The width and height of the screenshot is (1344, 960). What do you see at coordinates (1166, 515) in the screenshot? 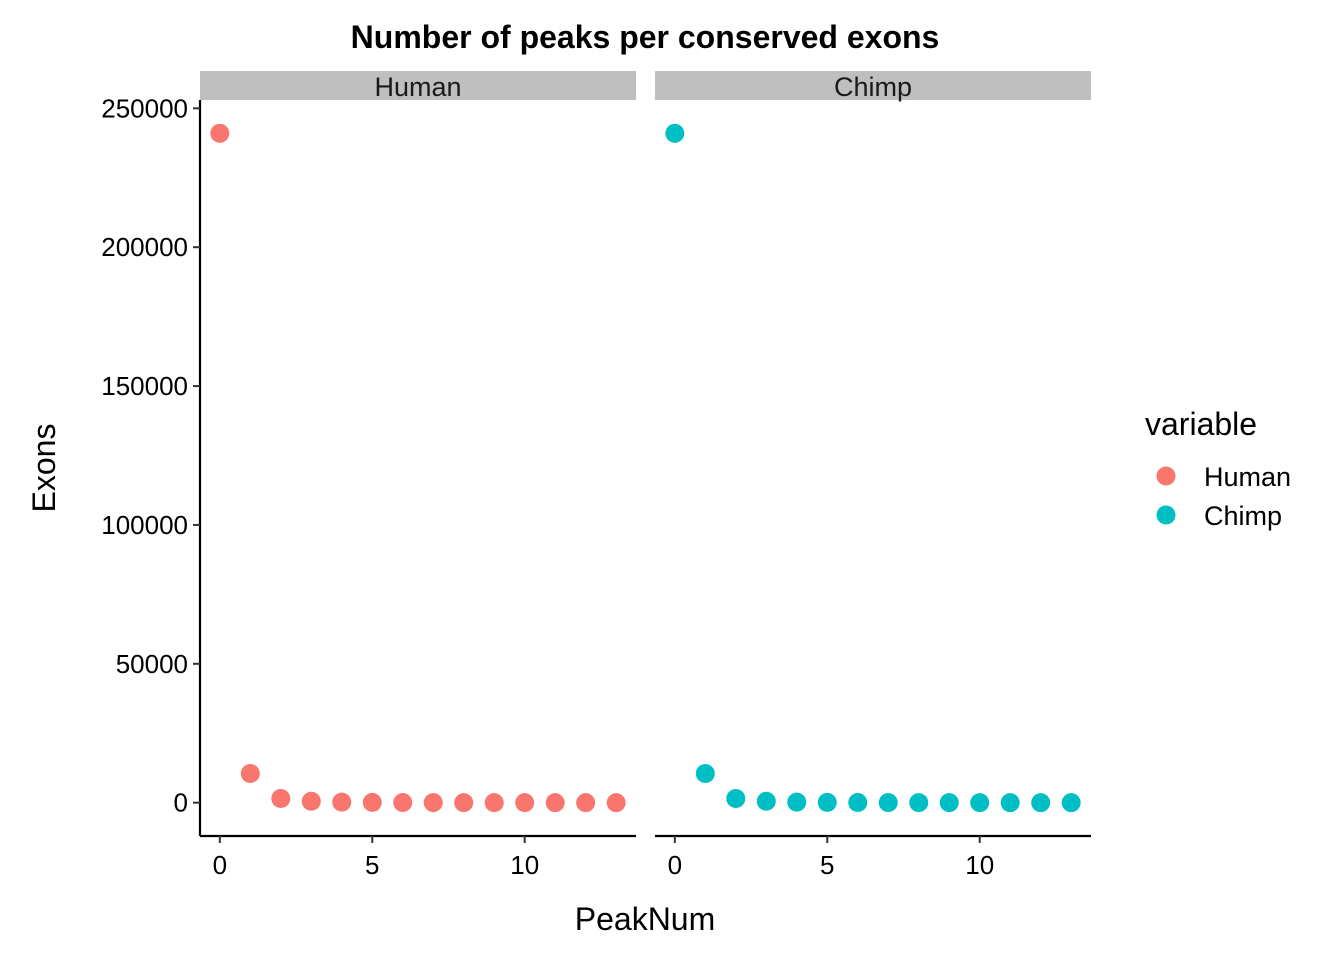
I see `legend-key-chimp` at bounding box center [1166, 515].